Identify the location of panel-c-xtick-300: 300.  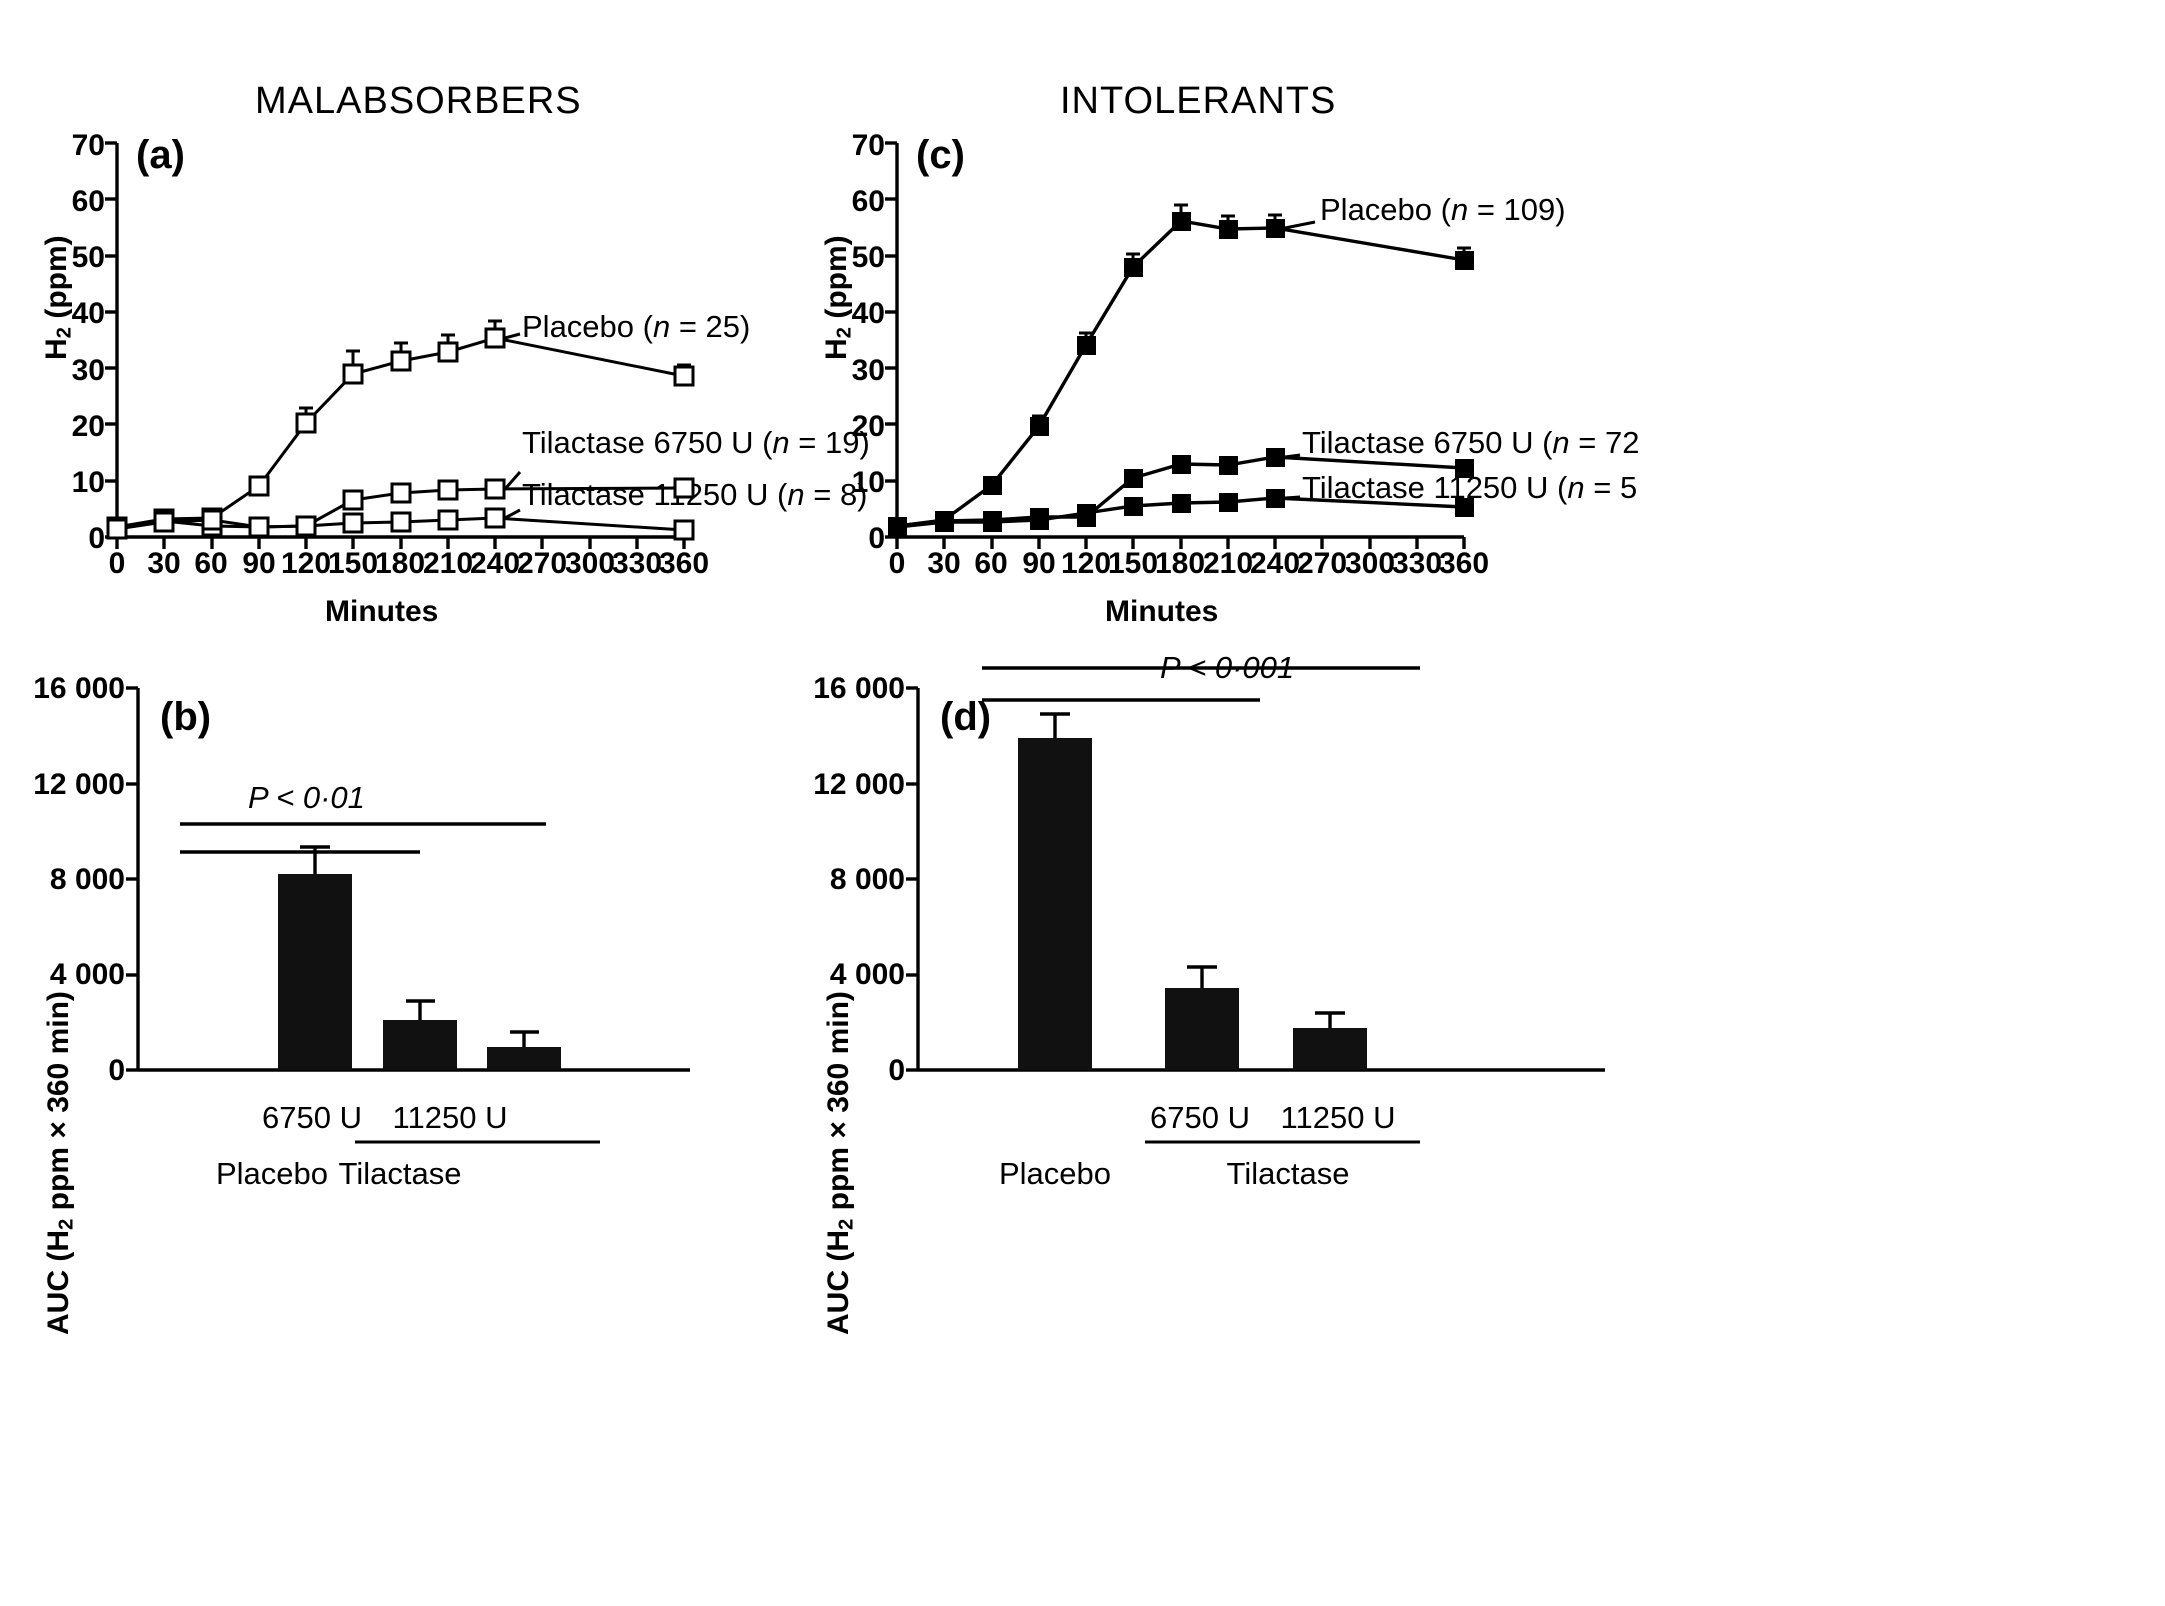
(1370, 563).